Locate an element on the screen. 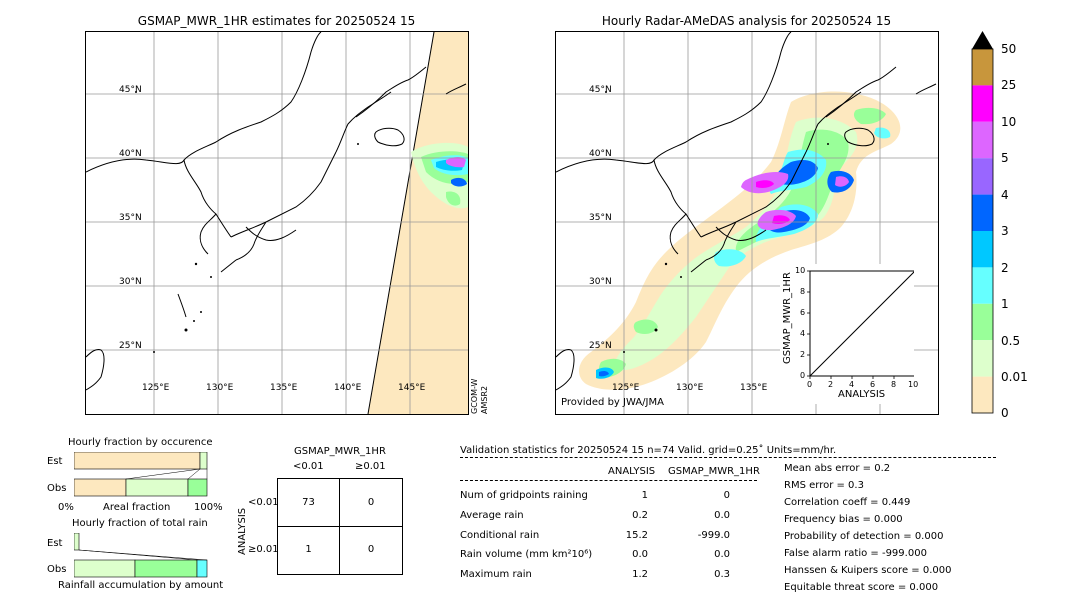  validation-col-rule is located at coordinates (608, 480).